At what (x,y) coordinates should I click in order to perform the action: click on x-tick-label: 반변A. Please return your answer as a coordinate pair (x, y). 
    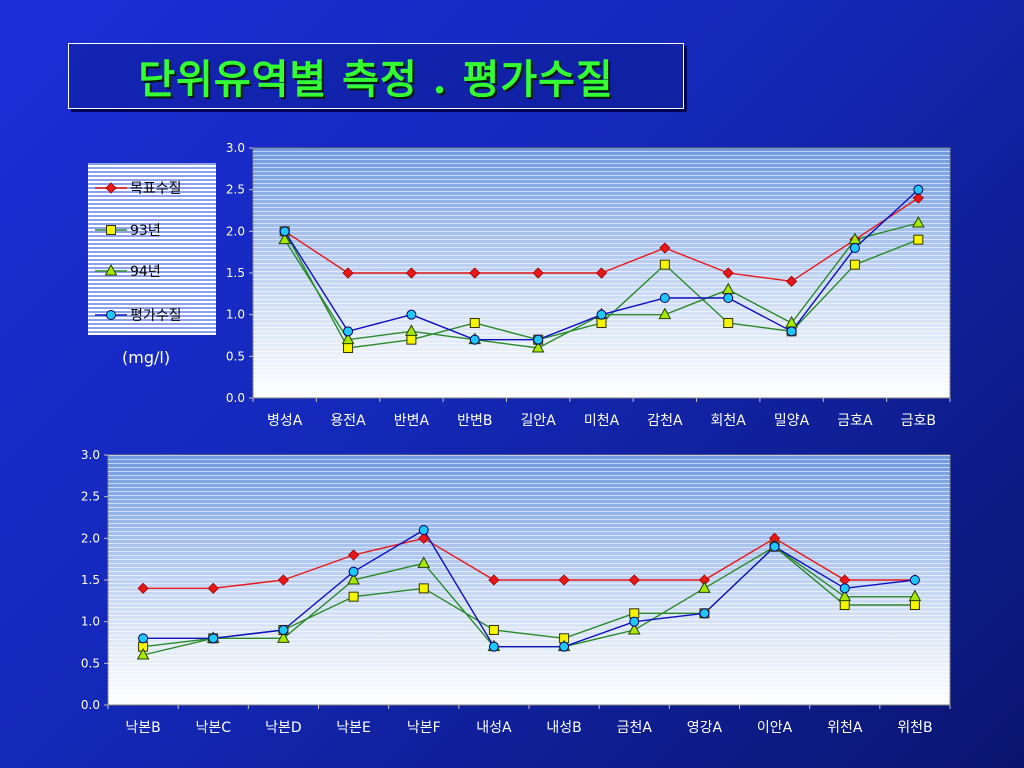
    Looking at the image, I should click on (412, 421).